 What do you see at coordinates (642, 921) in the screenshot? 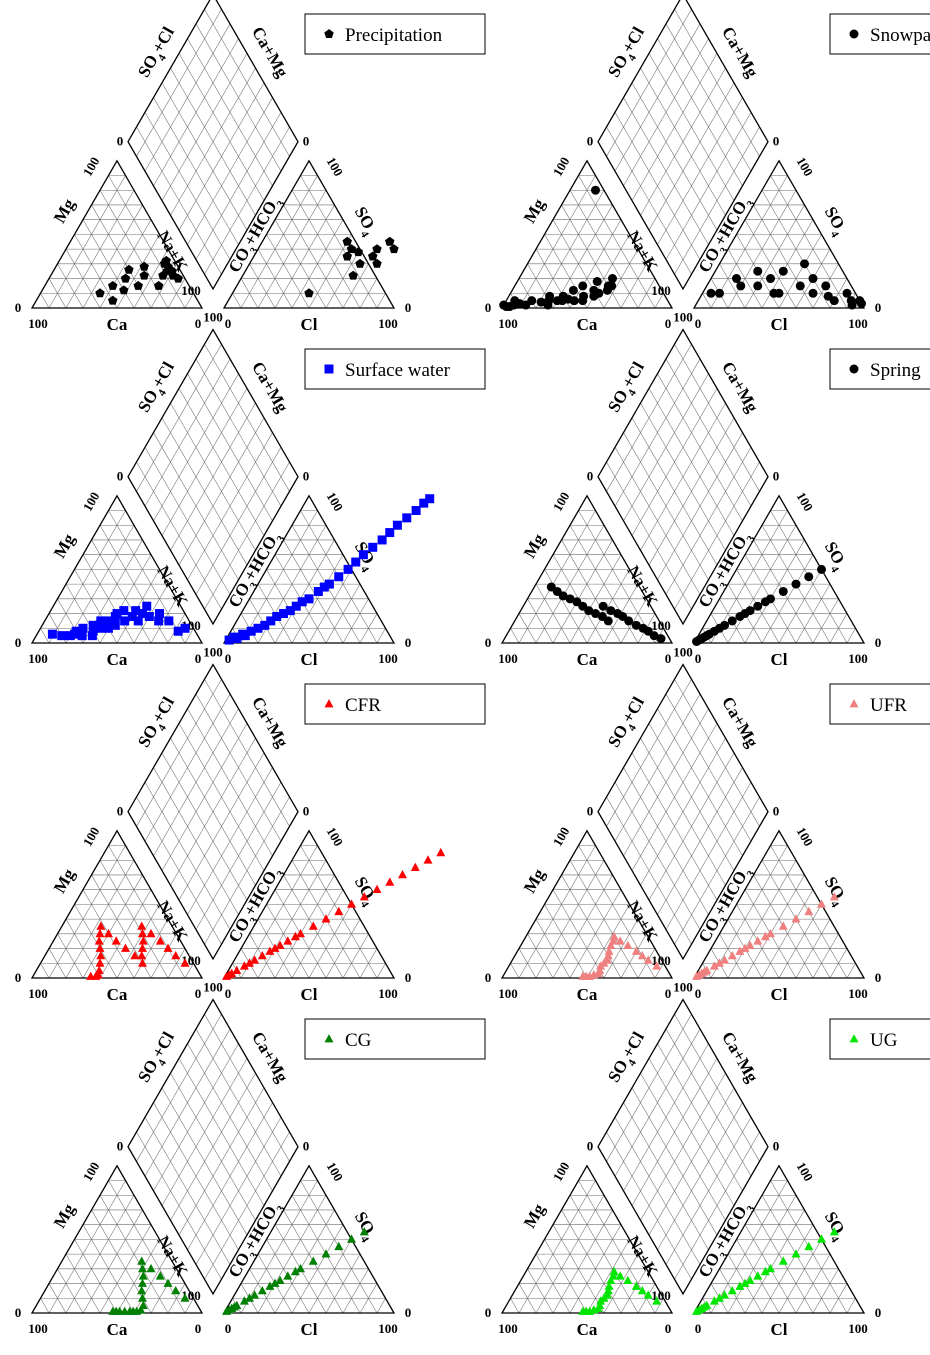
I see `axis-label-na-k: Na+K` at bounding box center [642, 921].